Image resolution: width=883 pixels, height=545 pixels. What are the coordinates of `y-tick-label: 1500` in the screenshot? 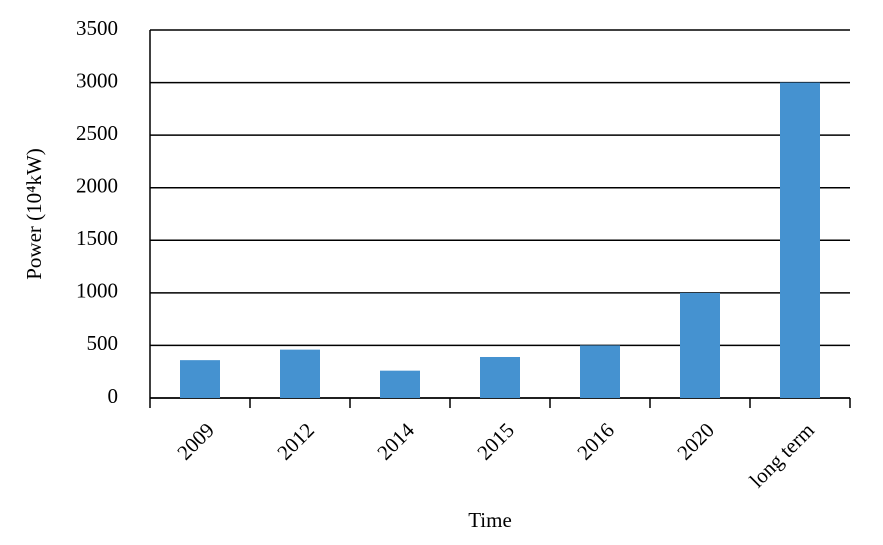 It's located at (97, 238).